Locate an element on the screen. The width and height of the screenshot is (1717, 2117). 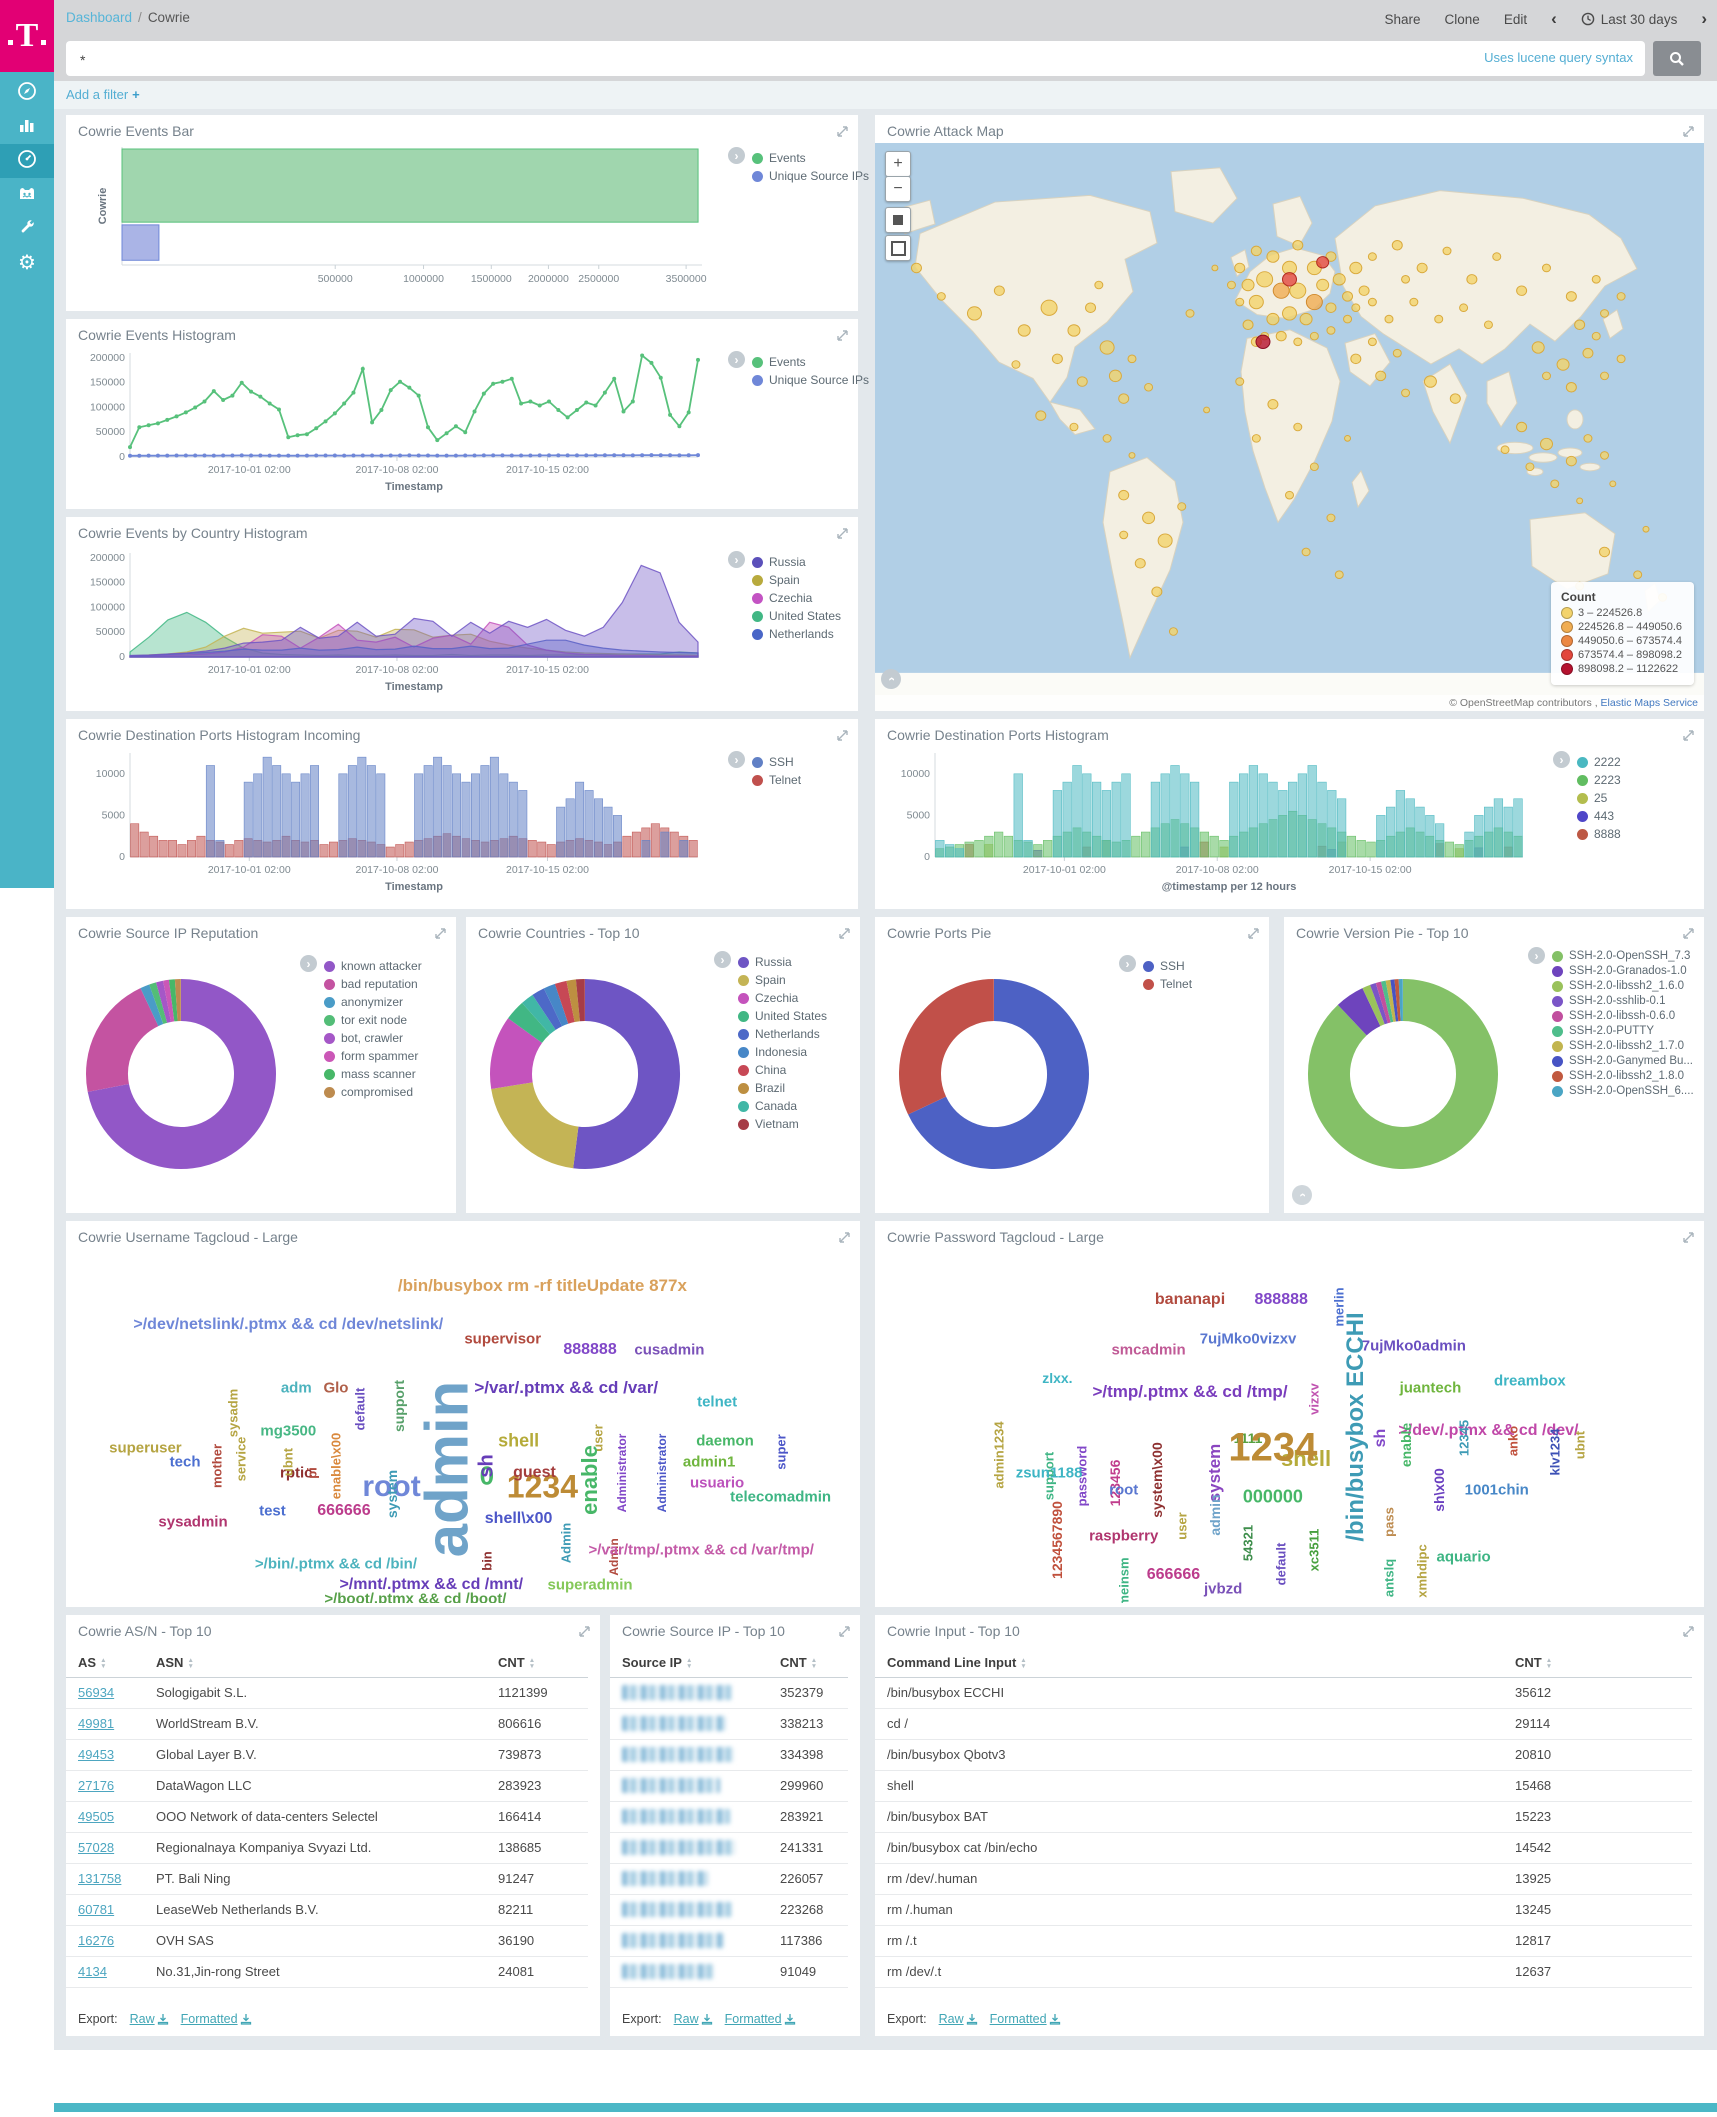
tagcloud-word: enable is located at coordinates (1405, 1444).